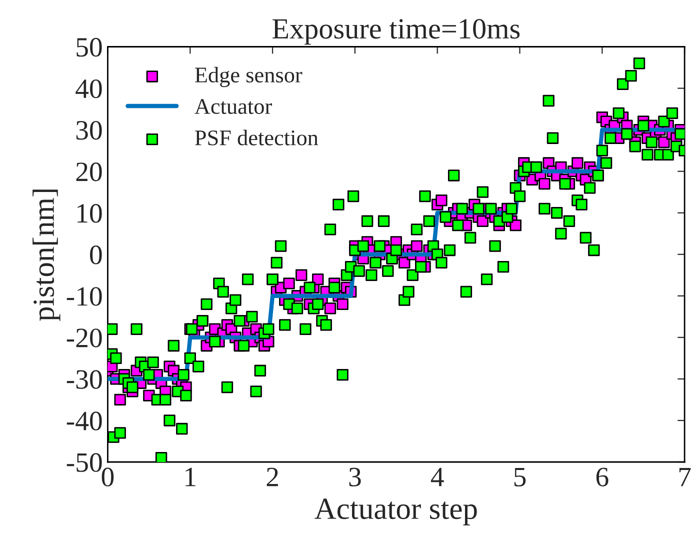 This screenshot has width=695, height=550. What do you see at coordinates (89, 130) in the screenshot?
I see `y-tick-label: 30` at bounding box center [89, 130].